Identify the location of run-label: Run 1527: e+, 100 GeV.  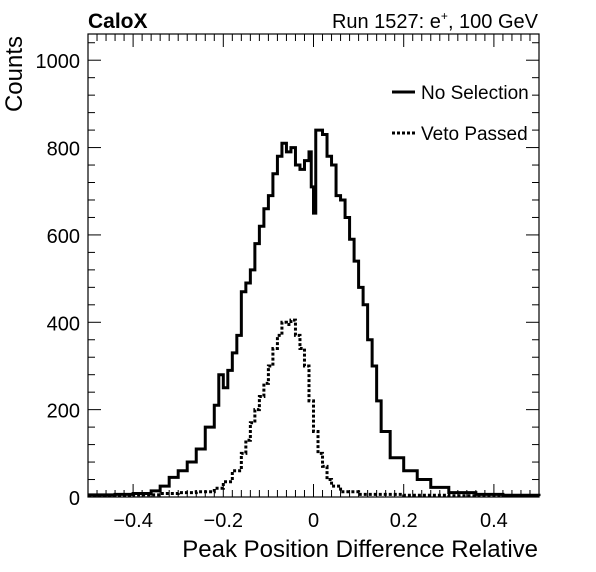
(435, 21).